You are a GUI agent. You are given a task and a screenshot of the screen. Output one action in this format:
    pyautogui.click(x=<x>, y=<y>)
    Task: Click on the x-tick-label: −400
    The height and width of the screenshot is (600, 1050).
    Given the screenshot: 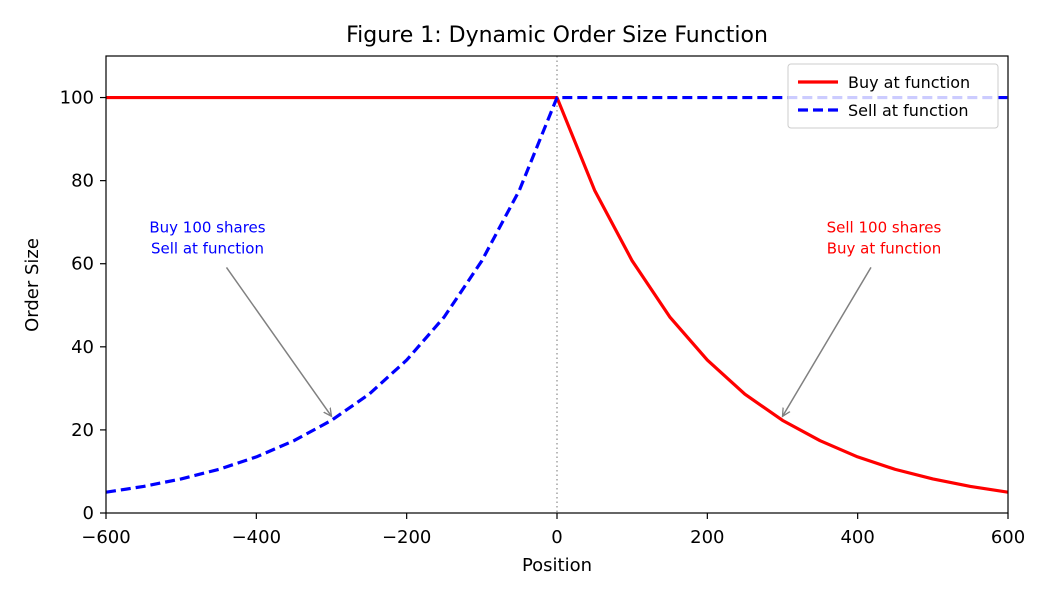 What is the action you would take?
    pyautogui.click(x=256, y=537)
    